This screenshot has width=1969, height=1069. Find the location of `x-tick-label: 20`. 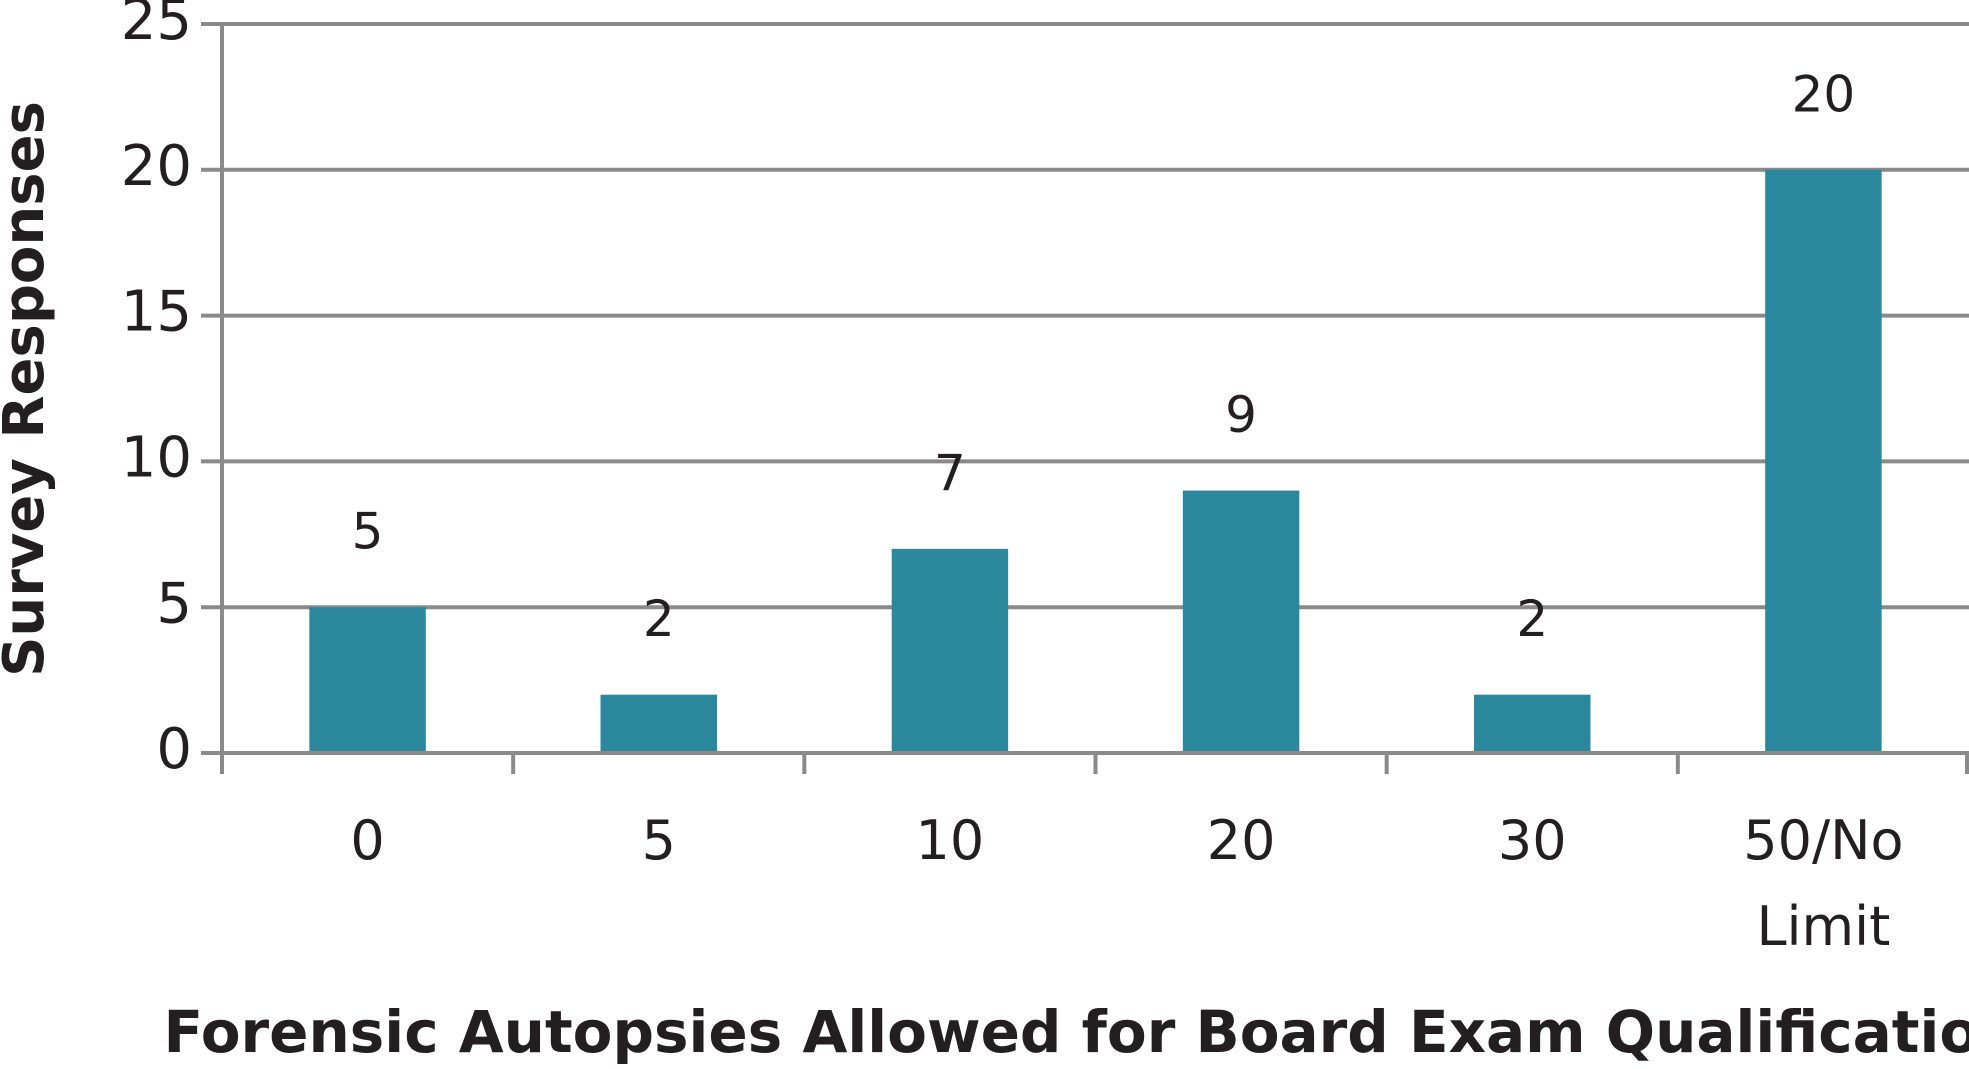

x-tick-label: 20 is located at coordinates (1241, 840).